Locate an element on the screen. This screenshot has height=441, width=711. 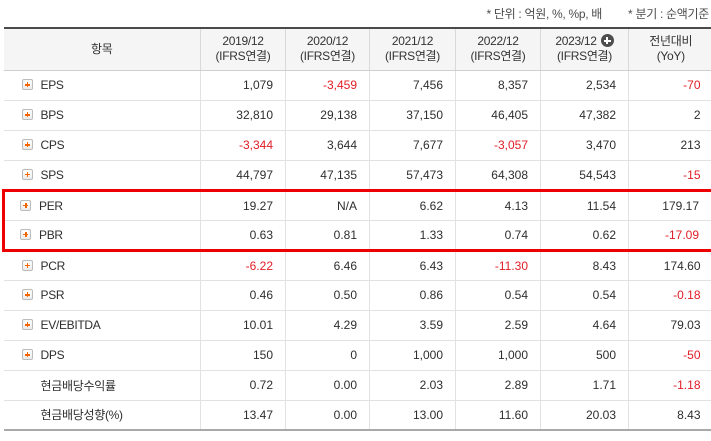
row-label-cell: CPS is located at coordinates (102, 144).